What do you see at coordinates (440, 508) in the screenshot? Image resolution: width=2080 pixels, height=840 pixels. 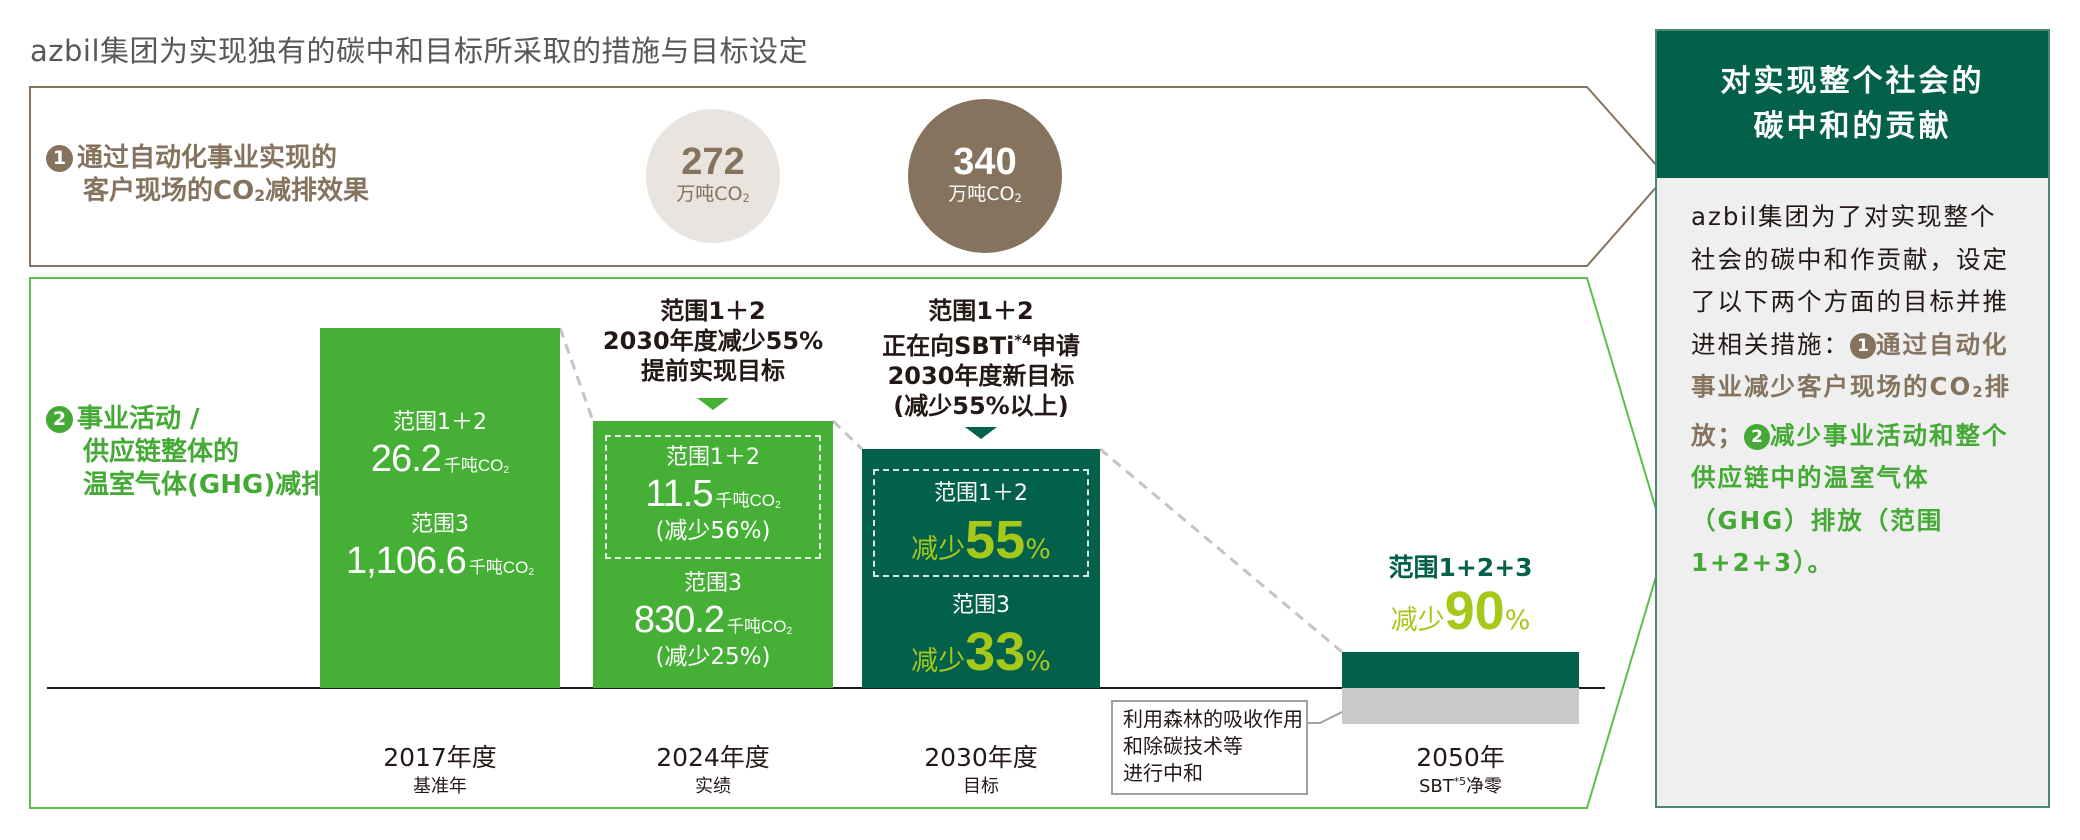 I see `bar-2017: 范围1＋2 26.2 千吨CO2 范围3 1,106.6 千吨CO2` at bounding box center [440, 508].